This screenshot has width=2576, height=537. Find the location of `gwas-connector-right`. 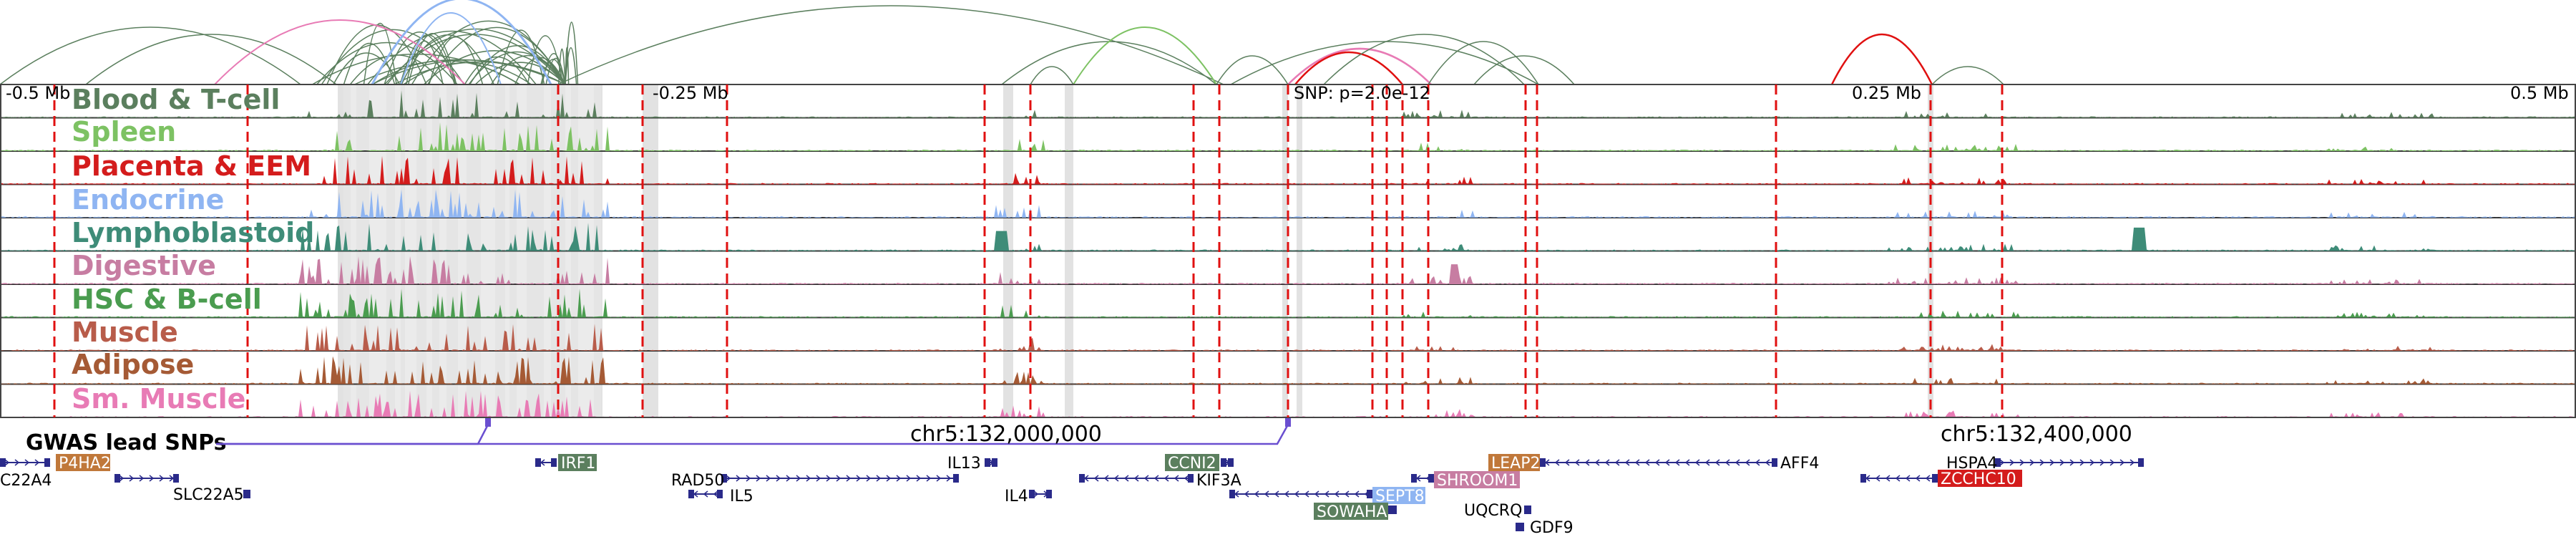

gwas-connector-right is located at coordinates (752, 434).